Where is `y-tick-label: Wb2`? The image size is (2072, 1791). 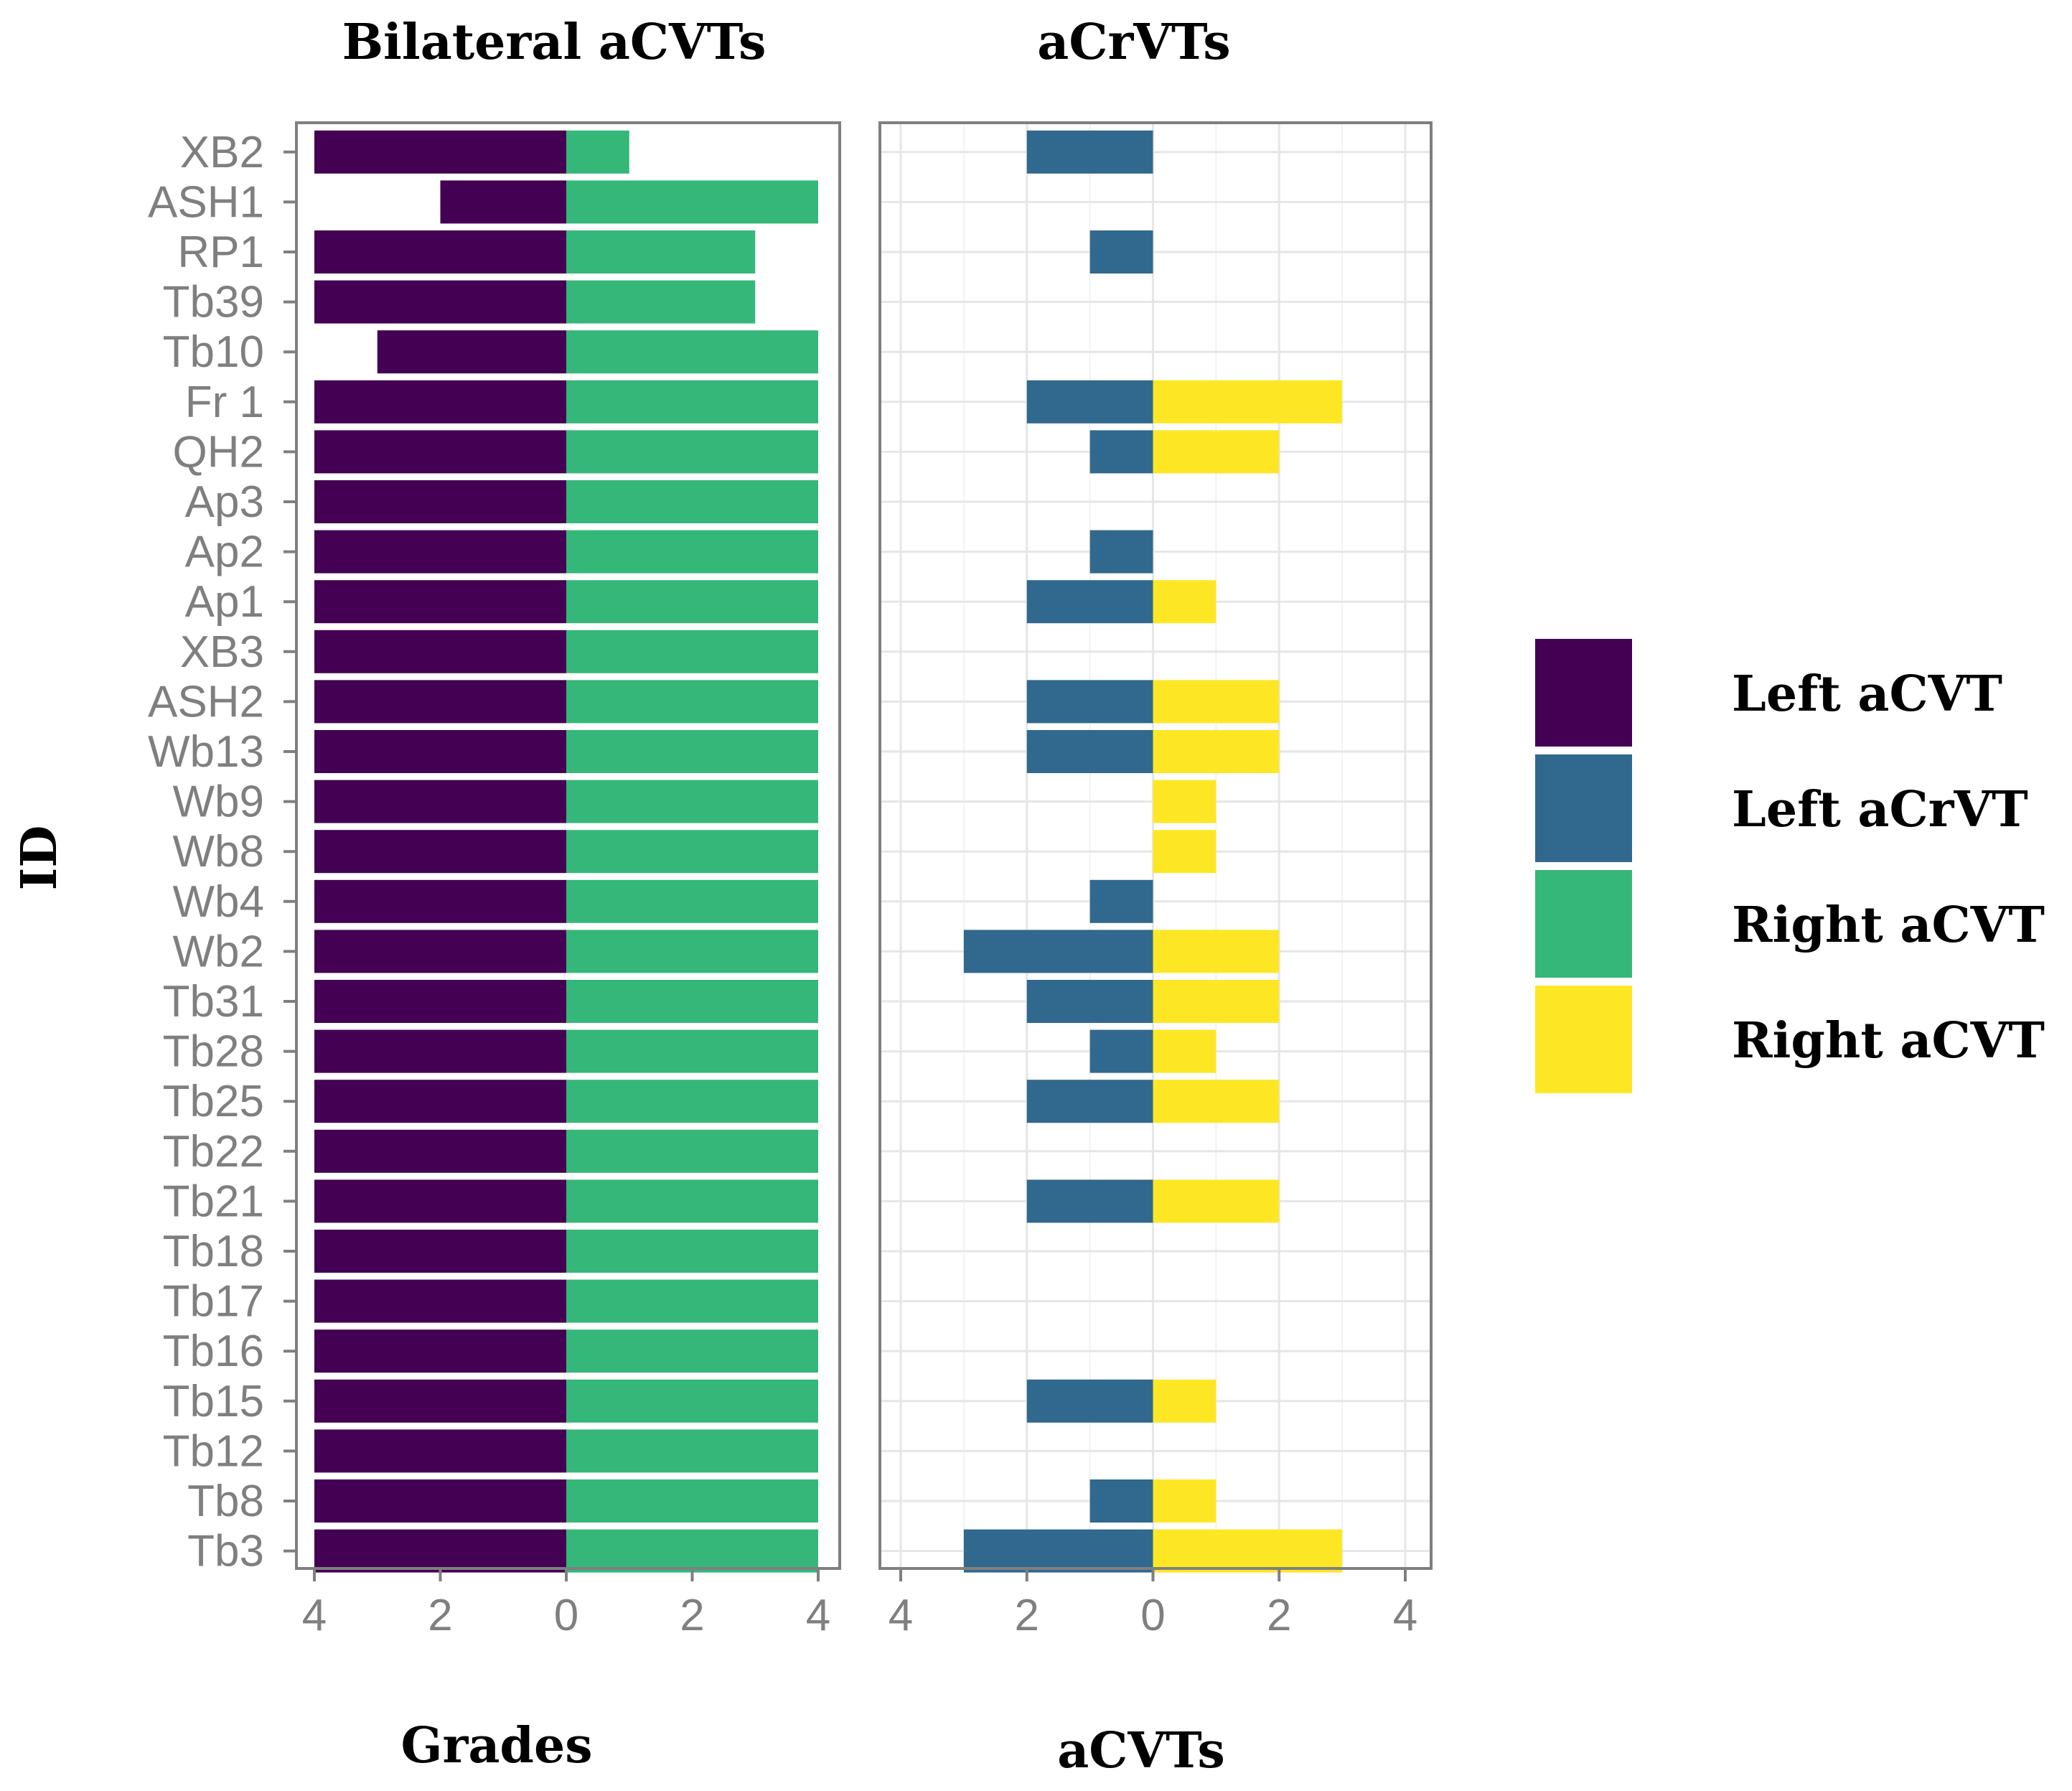 y-tick-label: Wb2 is located at coordinates (218, 951).